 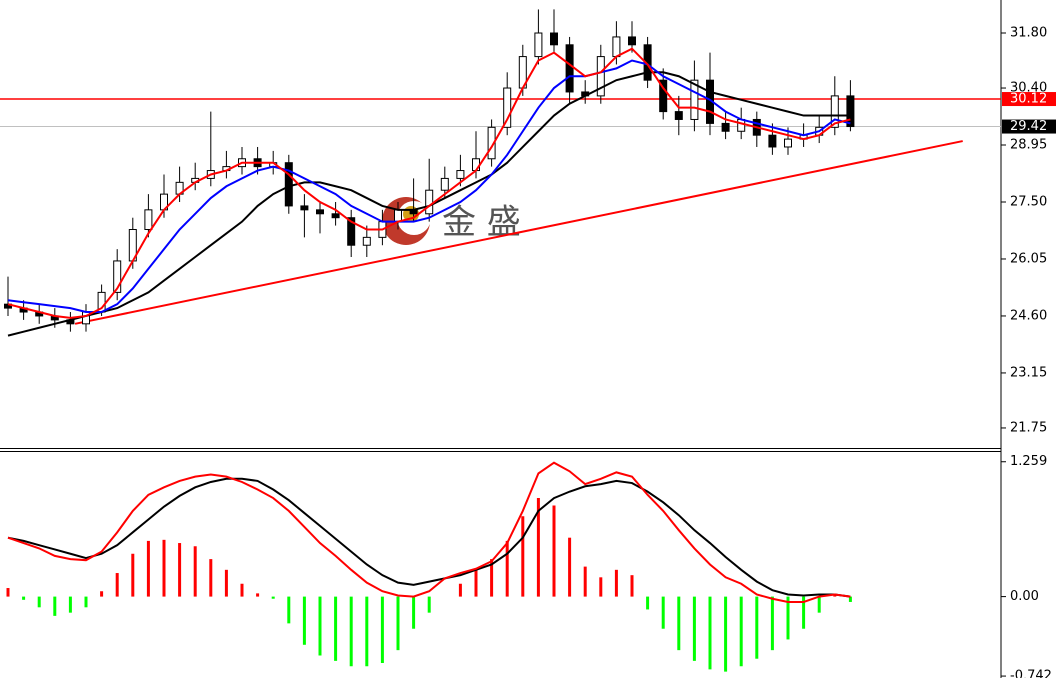 I want to click on y-tick-label: 23.15, so click(x=1028, y=372).